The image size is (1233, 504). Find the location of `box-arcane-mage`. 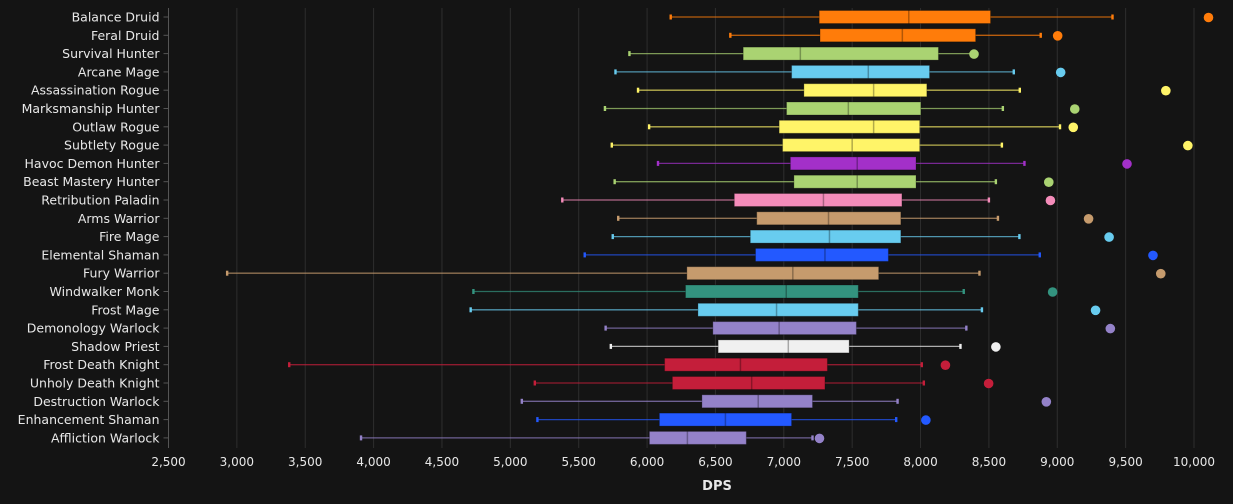

box-arcane-mage is located at coordinates (840, 71).